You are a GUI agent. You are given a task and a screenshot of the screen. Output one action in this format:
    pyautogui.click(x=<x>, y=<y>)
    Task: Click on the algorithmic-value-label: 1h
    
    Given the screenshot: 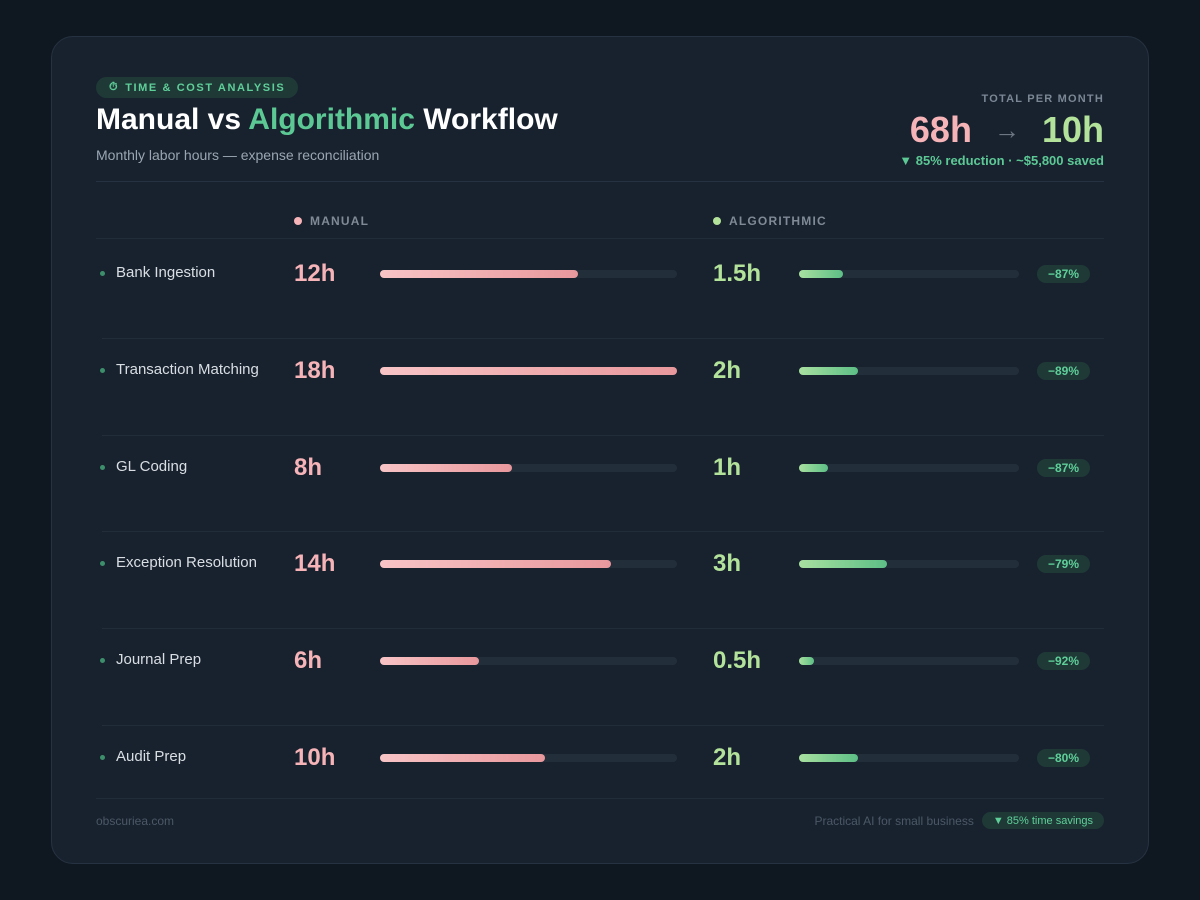 What is the action you would take?
    pyautogui.click(x=727, y=467)
    